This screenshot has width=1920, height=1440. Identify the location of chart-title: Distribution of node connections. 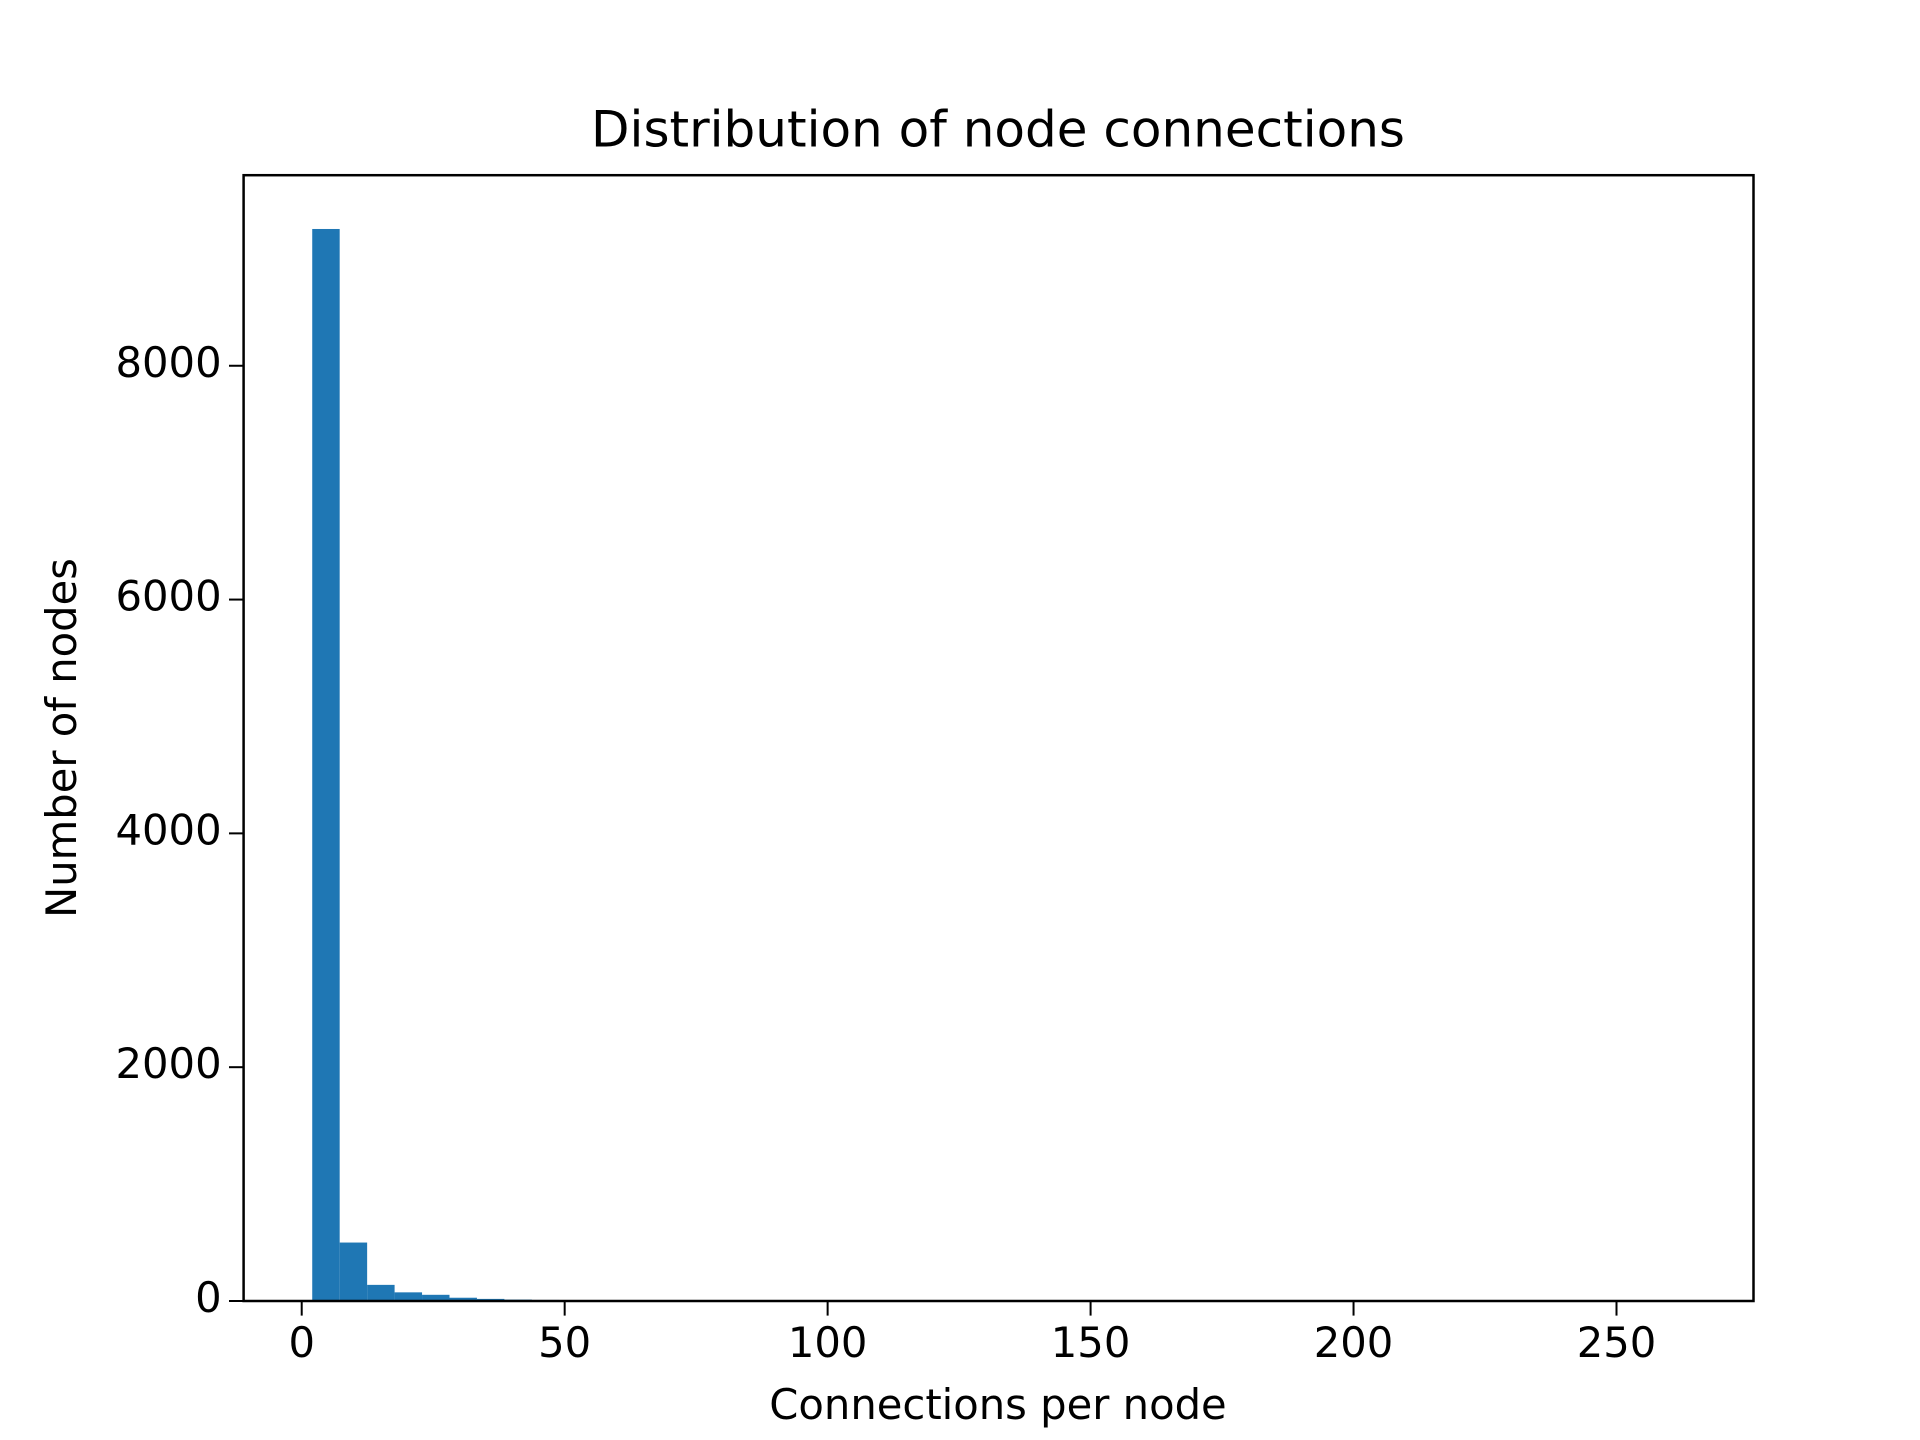
(998, 130).